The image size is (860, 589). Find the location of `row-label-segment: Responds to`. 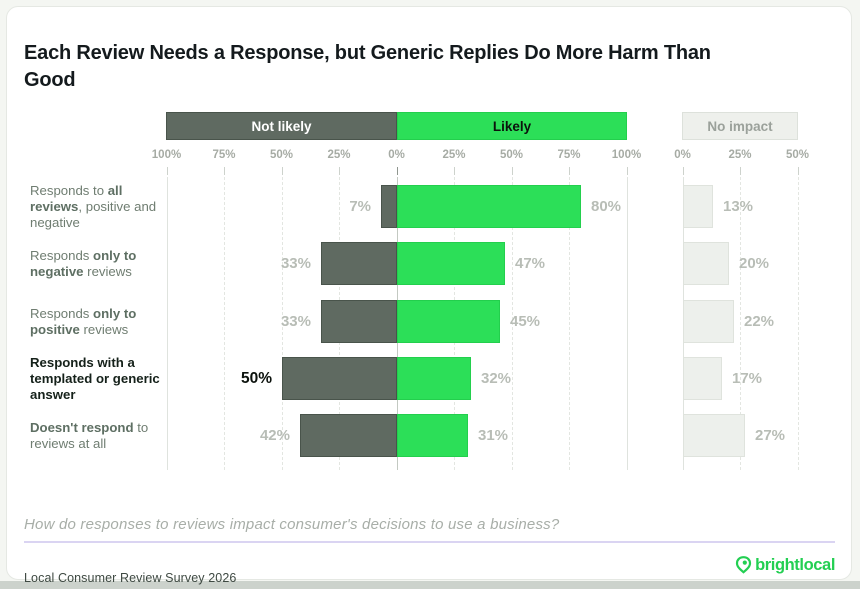

row-label-segment: Responds to is located at coordinates (69, 190).